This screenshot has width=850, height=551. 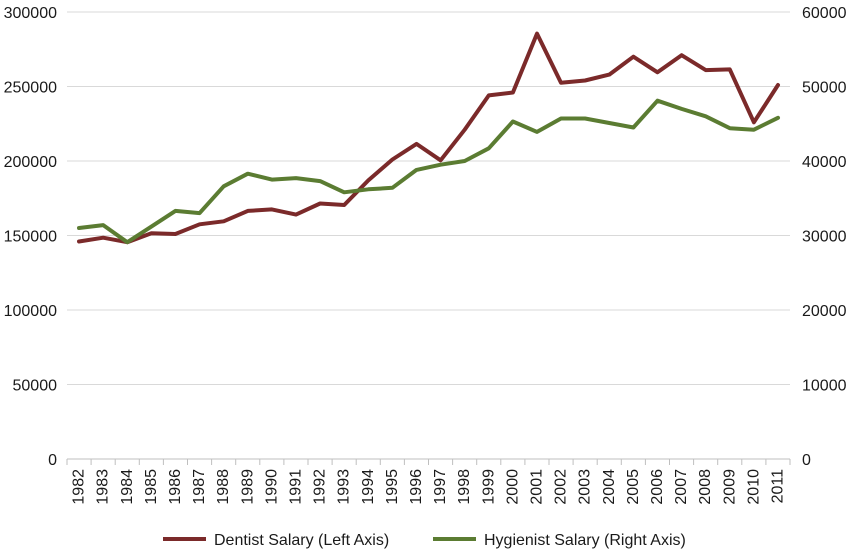 What do you see at coordinates (30, 311) in the screenshot?
I see `left-axis-tick-label: 100000` at bounding box center [30, 311].